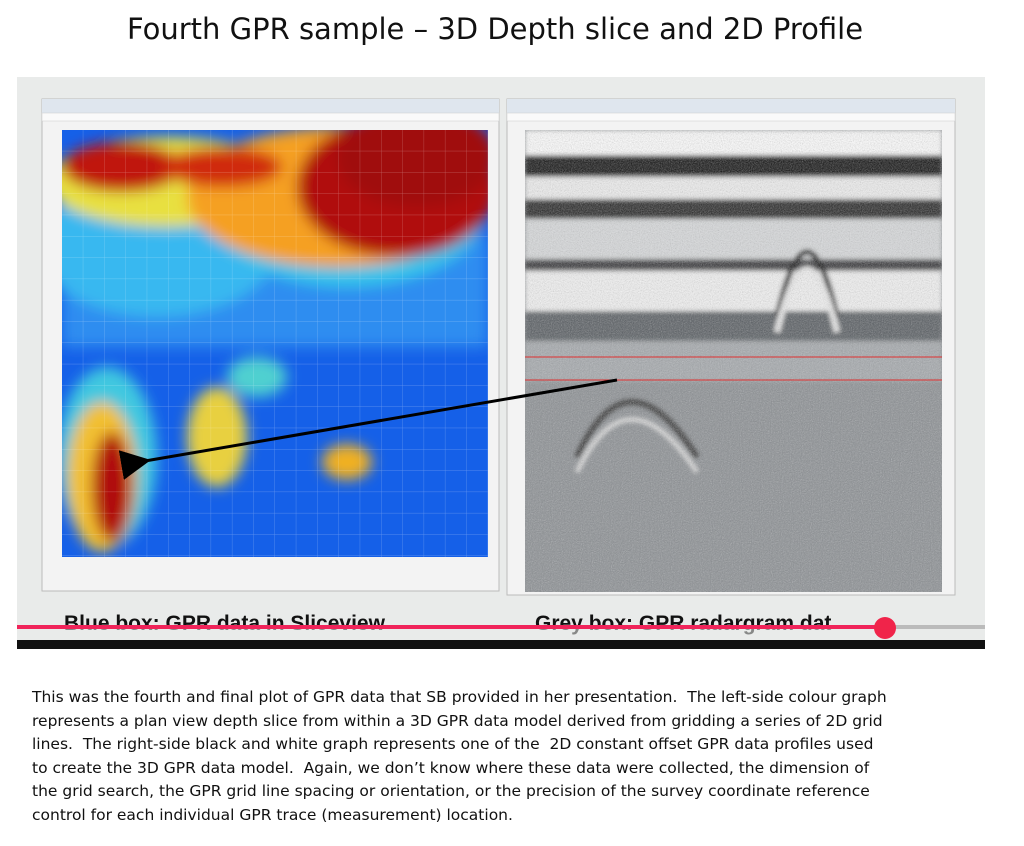  What do you see at coordinates (270, 106) in the screenshot?
I see `left-titlebar` at bounding box center [270, 106].